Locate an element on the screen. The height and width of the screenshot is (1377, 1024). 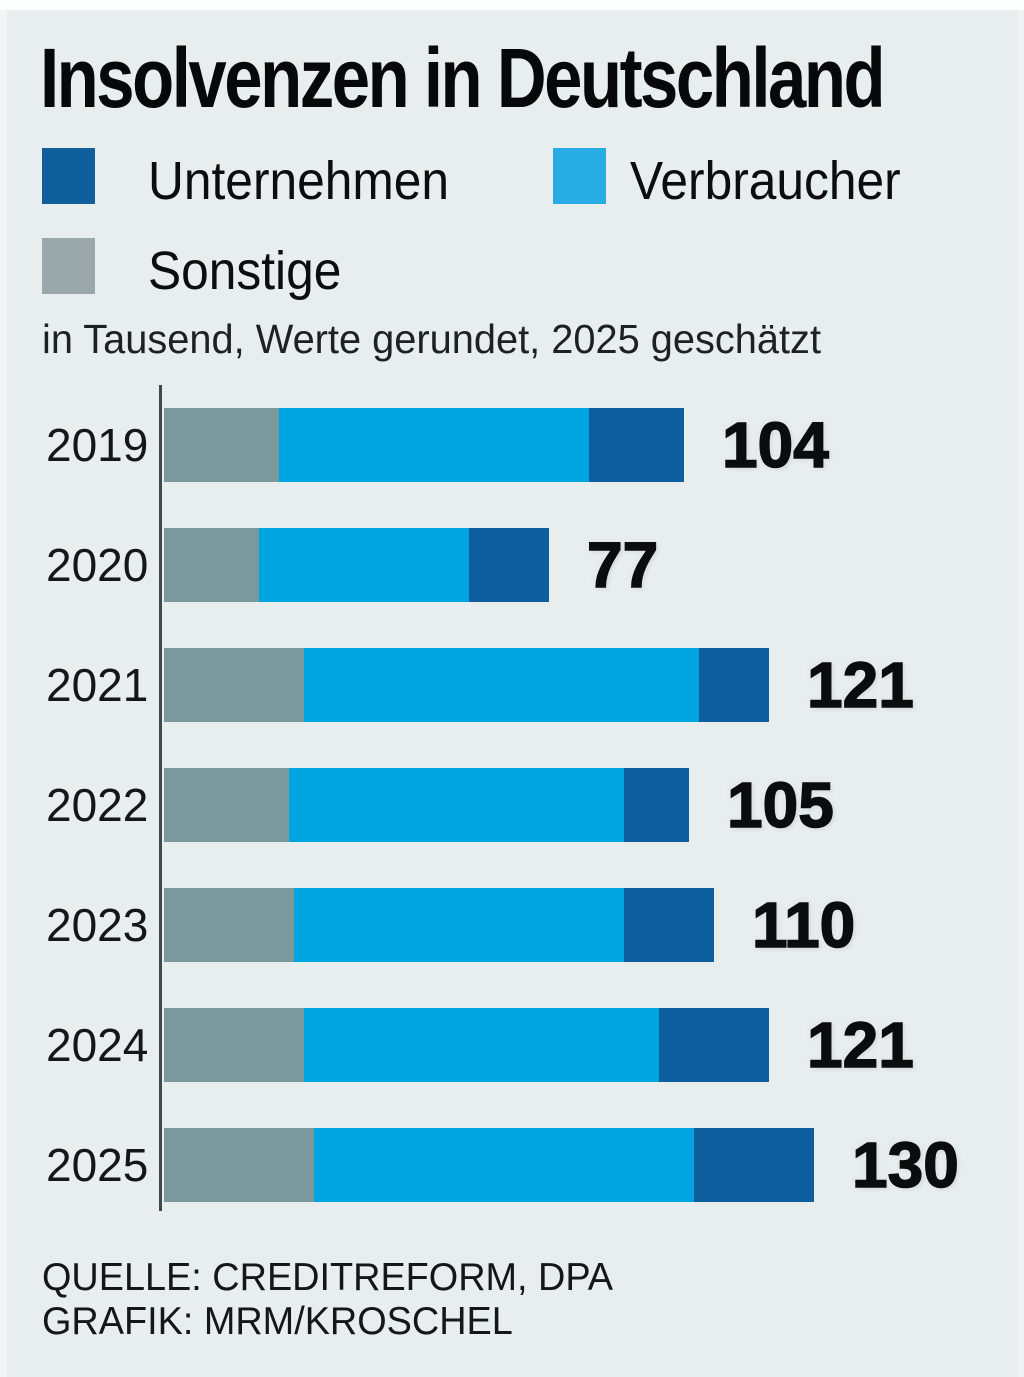
year-label: 2022 is located at coordinates (97, 805).